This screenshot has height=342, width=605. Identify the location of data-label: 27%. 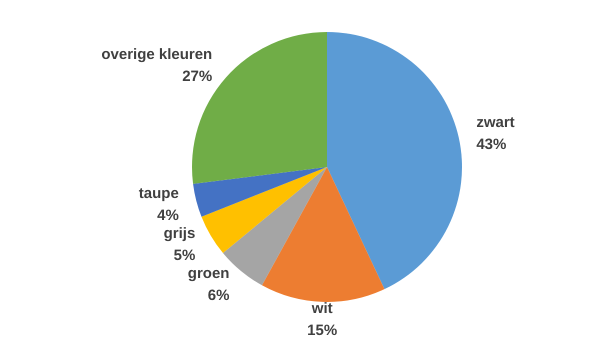
(197, 76).